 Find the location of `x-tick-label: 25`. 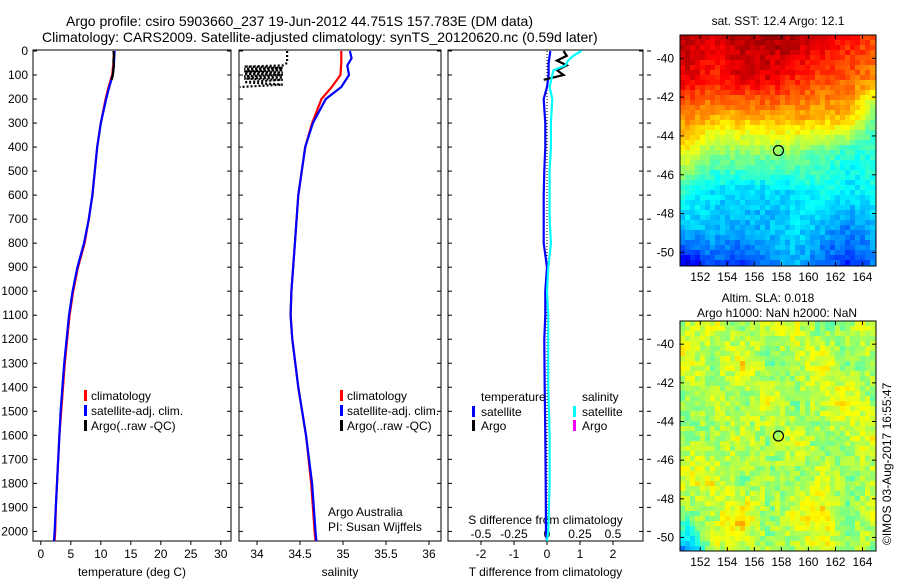

x-tick-label: 25 is located at coordinates (191, 554).